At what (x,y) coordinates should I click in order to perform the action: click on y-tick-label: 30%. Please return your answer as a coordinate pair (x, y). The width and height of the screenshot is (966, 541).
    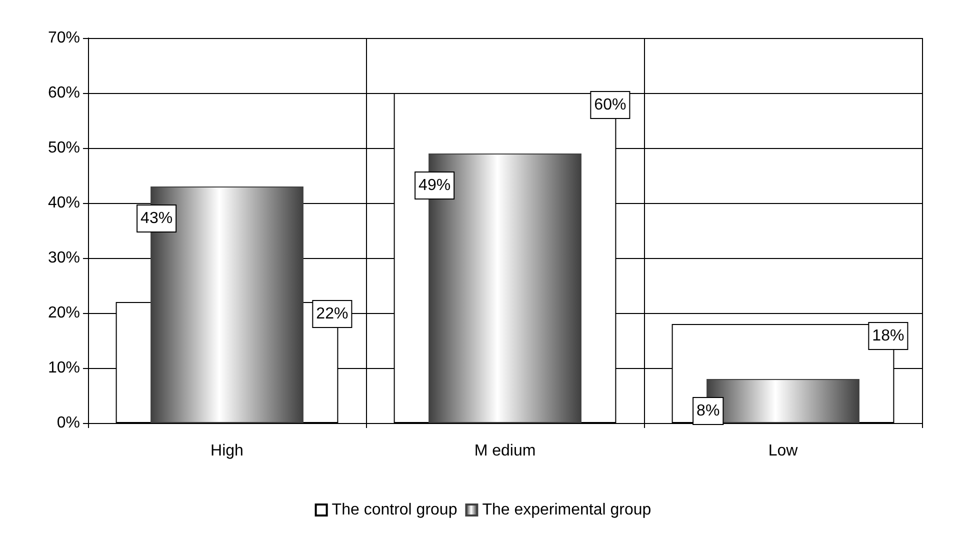
    Looking at the image, I should click on (64, 258).